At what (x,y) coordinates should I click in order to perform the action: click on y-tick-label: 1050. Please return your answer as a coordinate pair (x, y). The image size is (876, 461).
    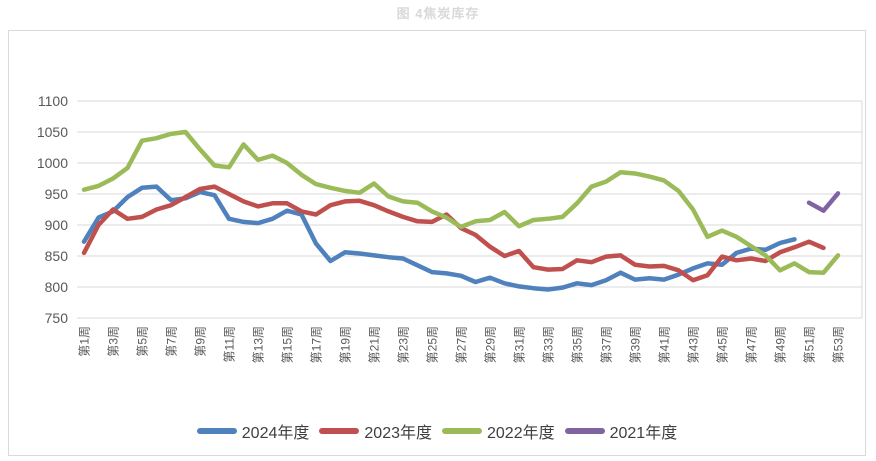
    Looking at the image, I should click on (52, 132).